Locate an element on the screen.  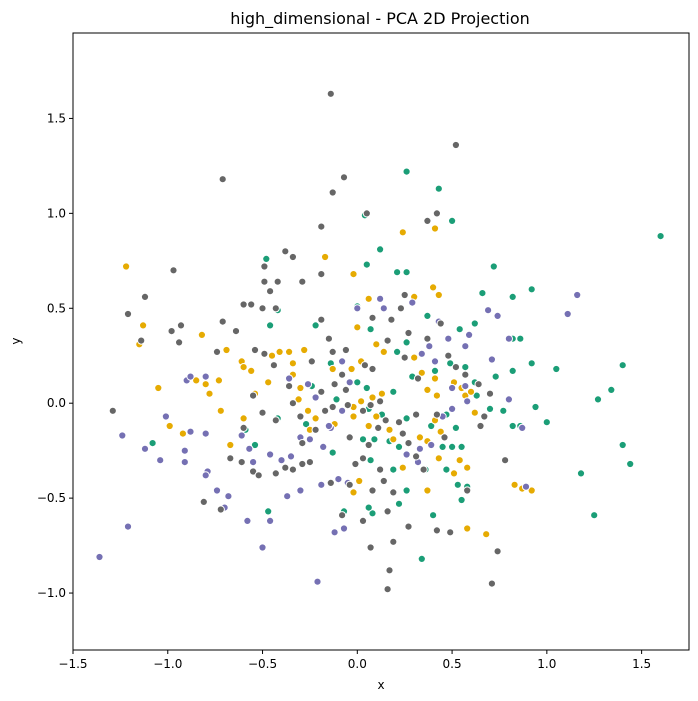
x-tick-label: 1.0 is located at coordinates (546, 664).